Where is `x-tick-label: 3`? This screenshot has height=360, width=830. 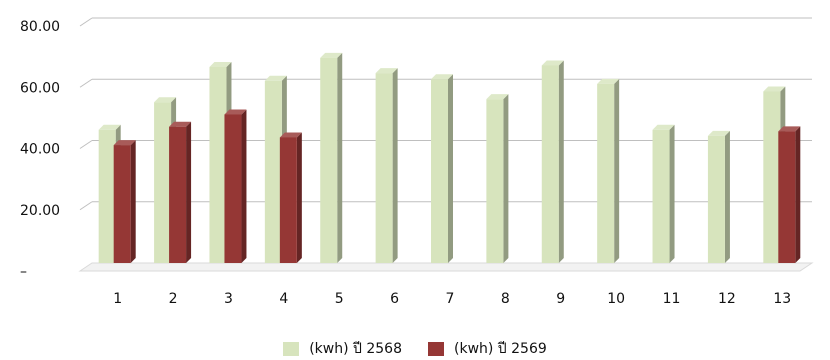
x-tick-label: 3 is located at coordinates (228, 299).